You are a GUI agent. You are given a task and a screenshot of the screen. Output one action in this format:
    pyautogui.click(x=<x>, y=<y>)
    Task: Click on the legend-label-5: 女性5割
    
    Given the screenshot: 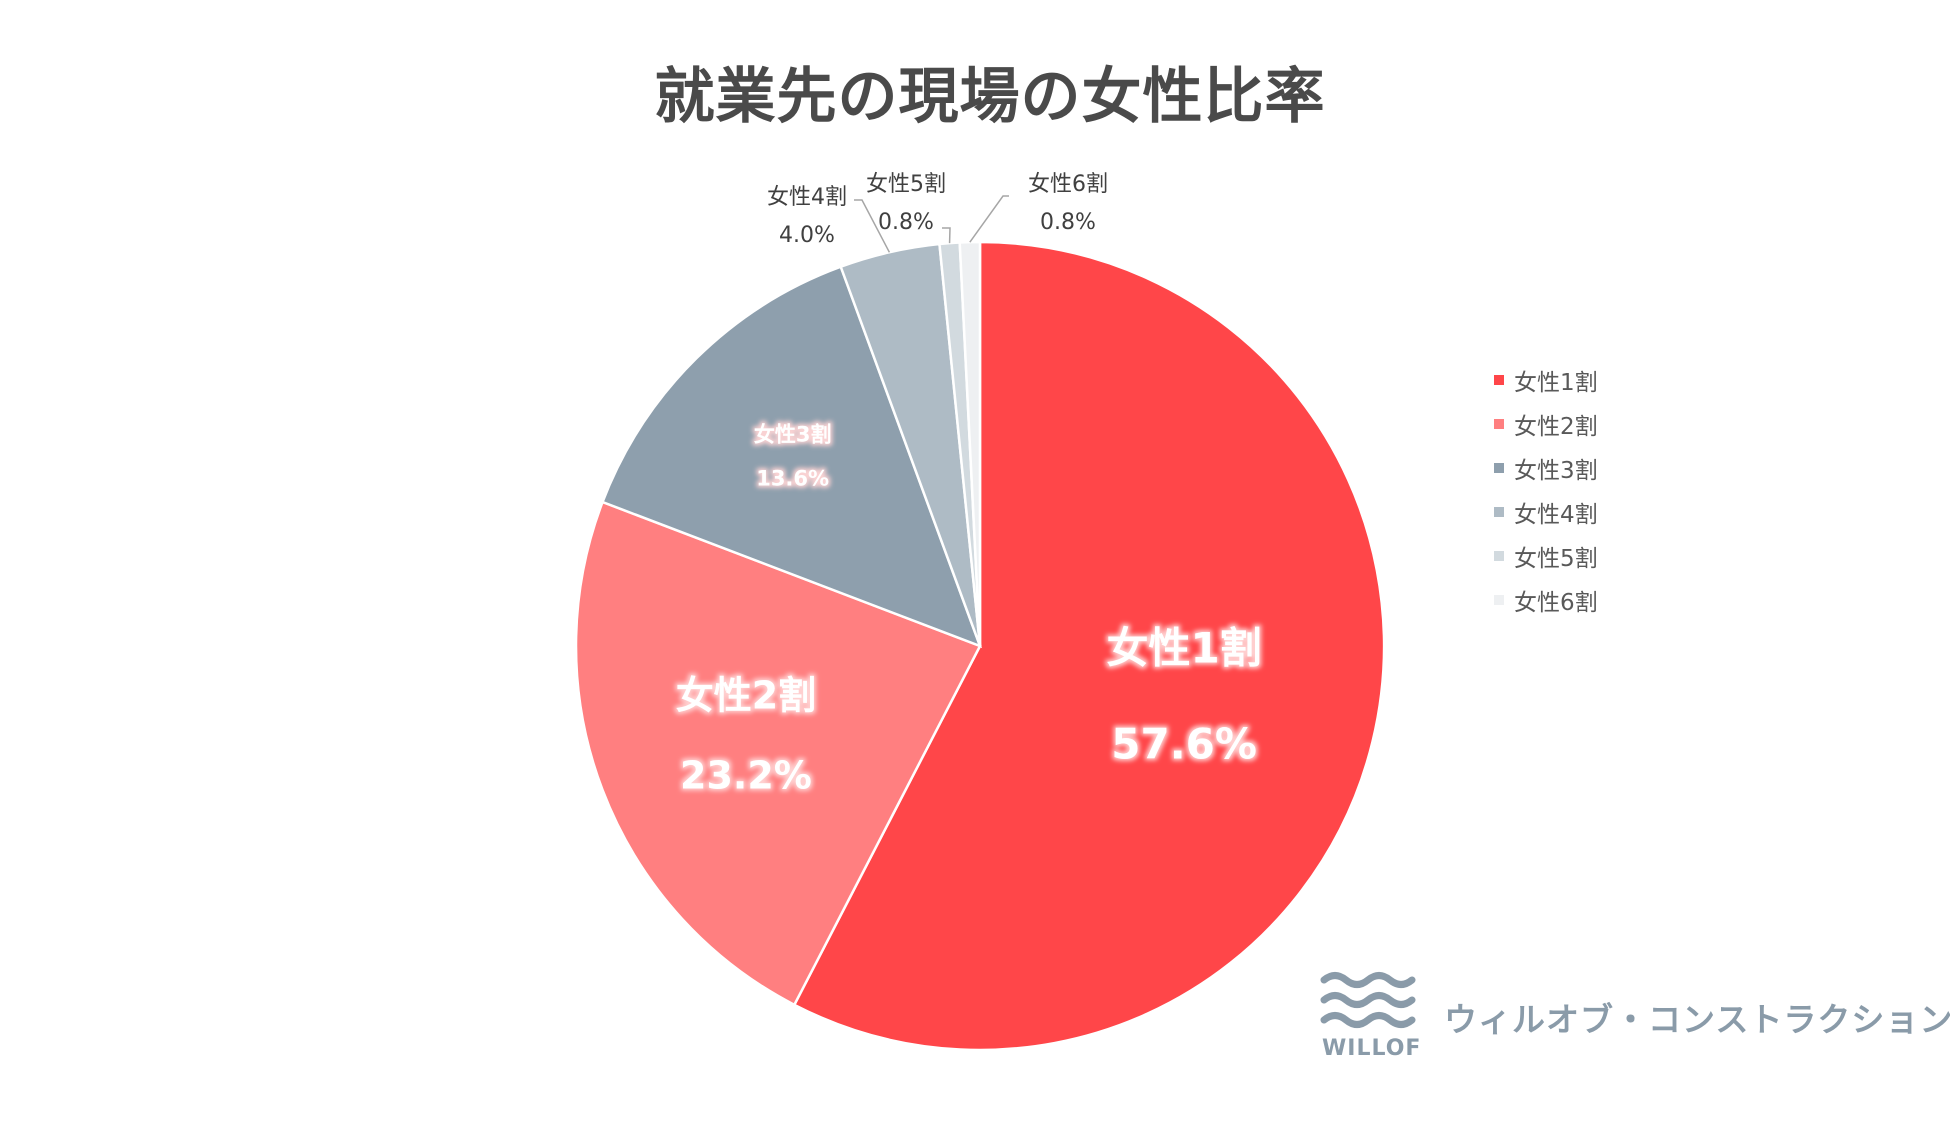 What is the action you would take?
    pyautogui.click(x=1556, y=559)
    